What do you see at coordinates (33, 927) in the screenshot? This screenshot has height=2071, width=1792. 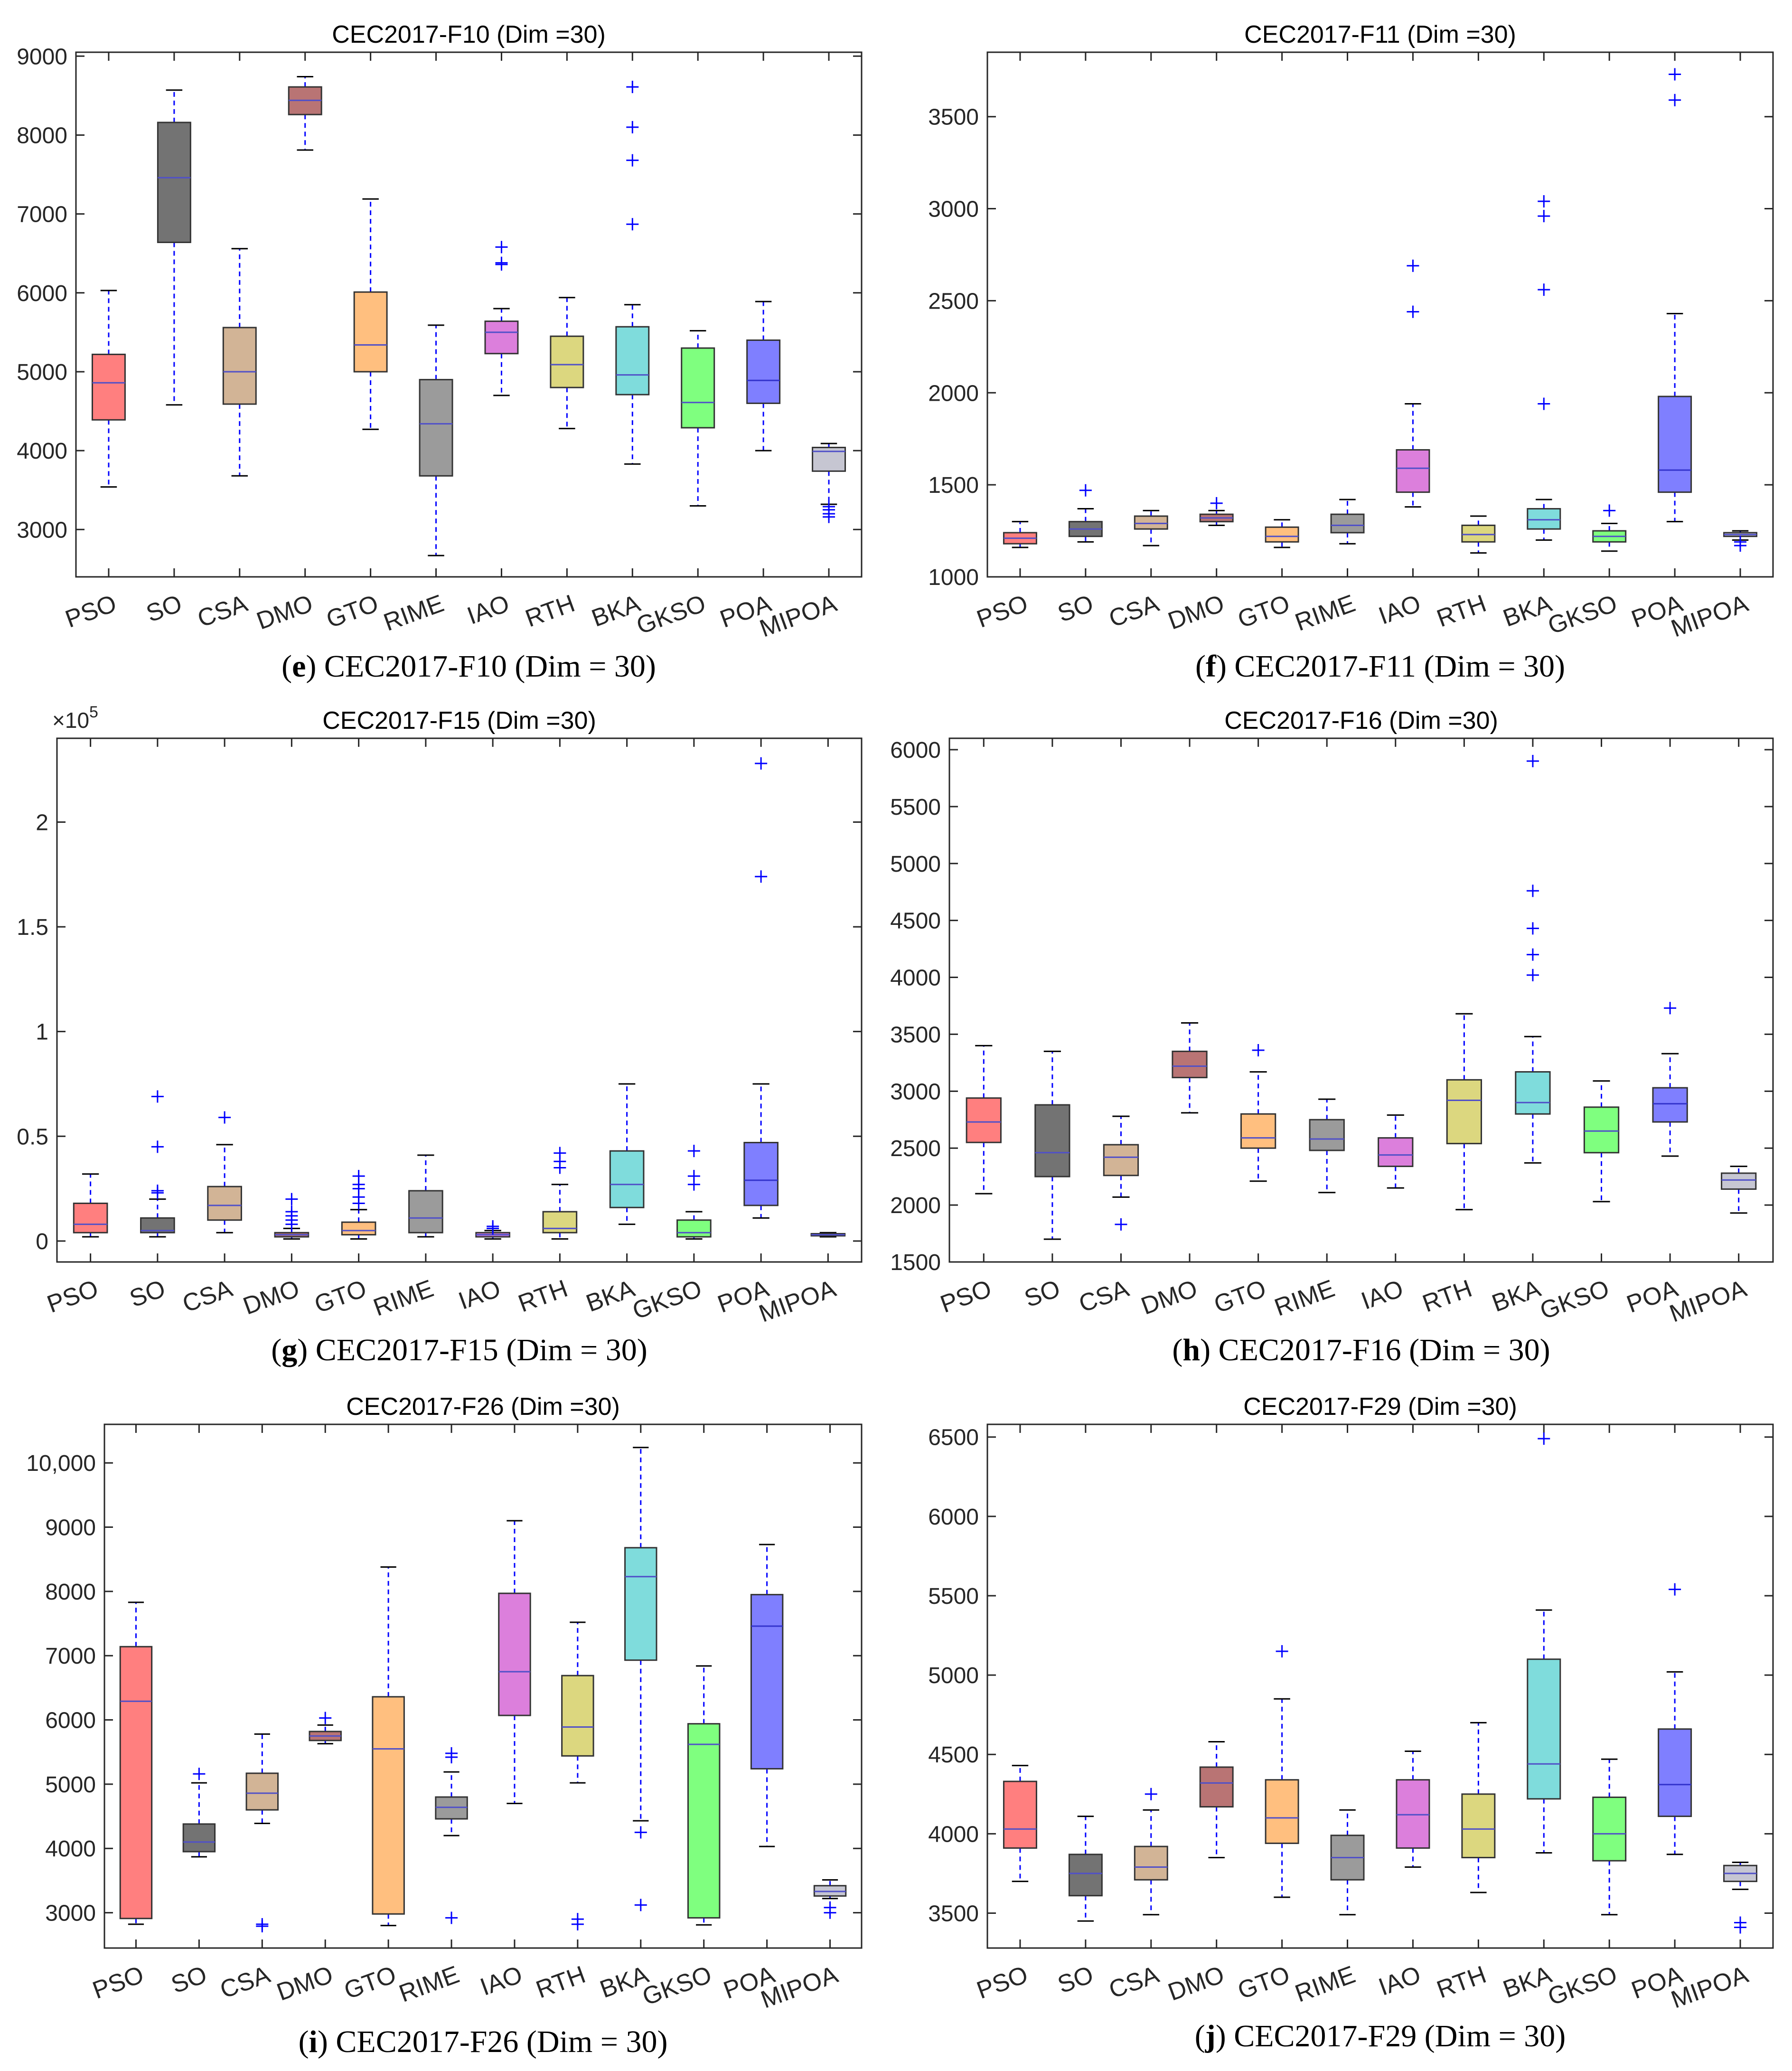 I see `y-tick-label: 1.5` at bounding box center [33, 927].